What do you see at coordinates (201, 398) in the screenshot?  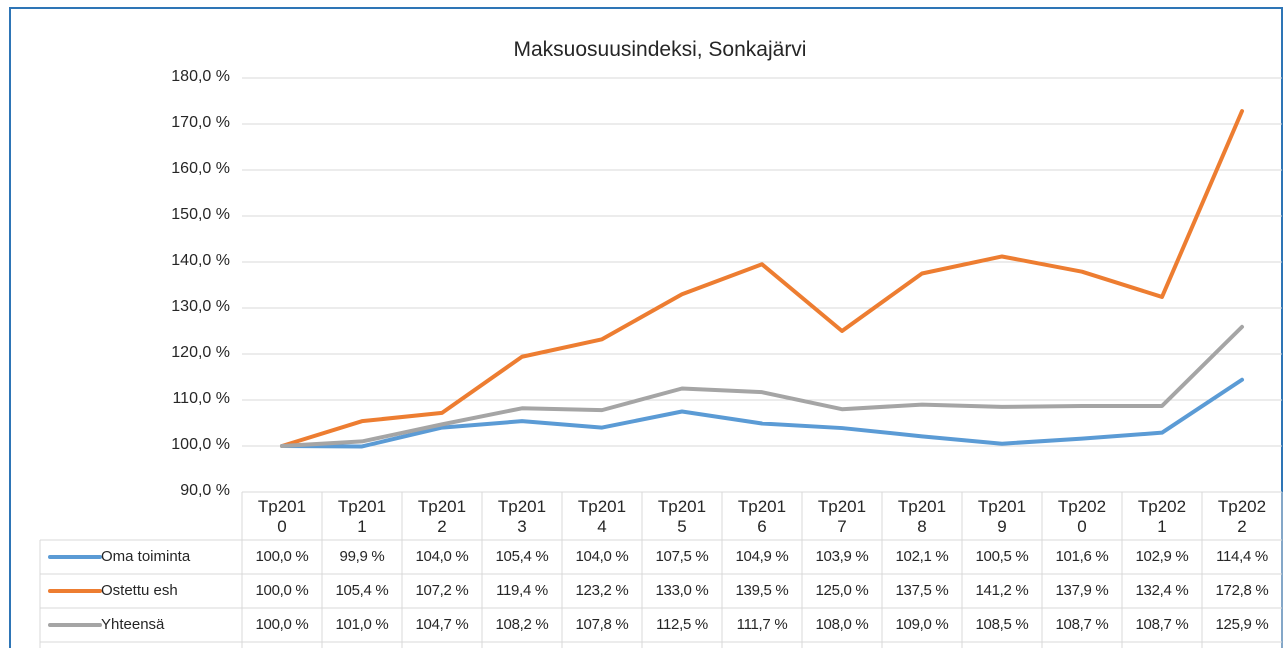 I see `y-tick-label: 110,0 %` at bounding box center [201, 398].